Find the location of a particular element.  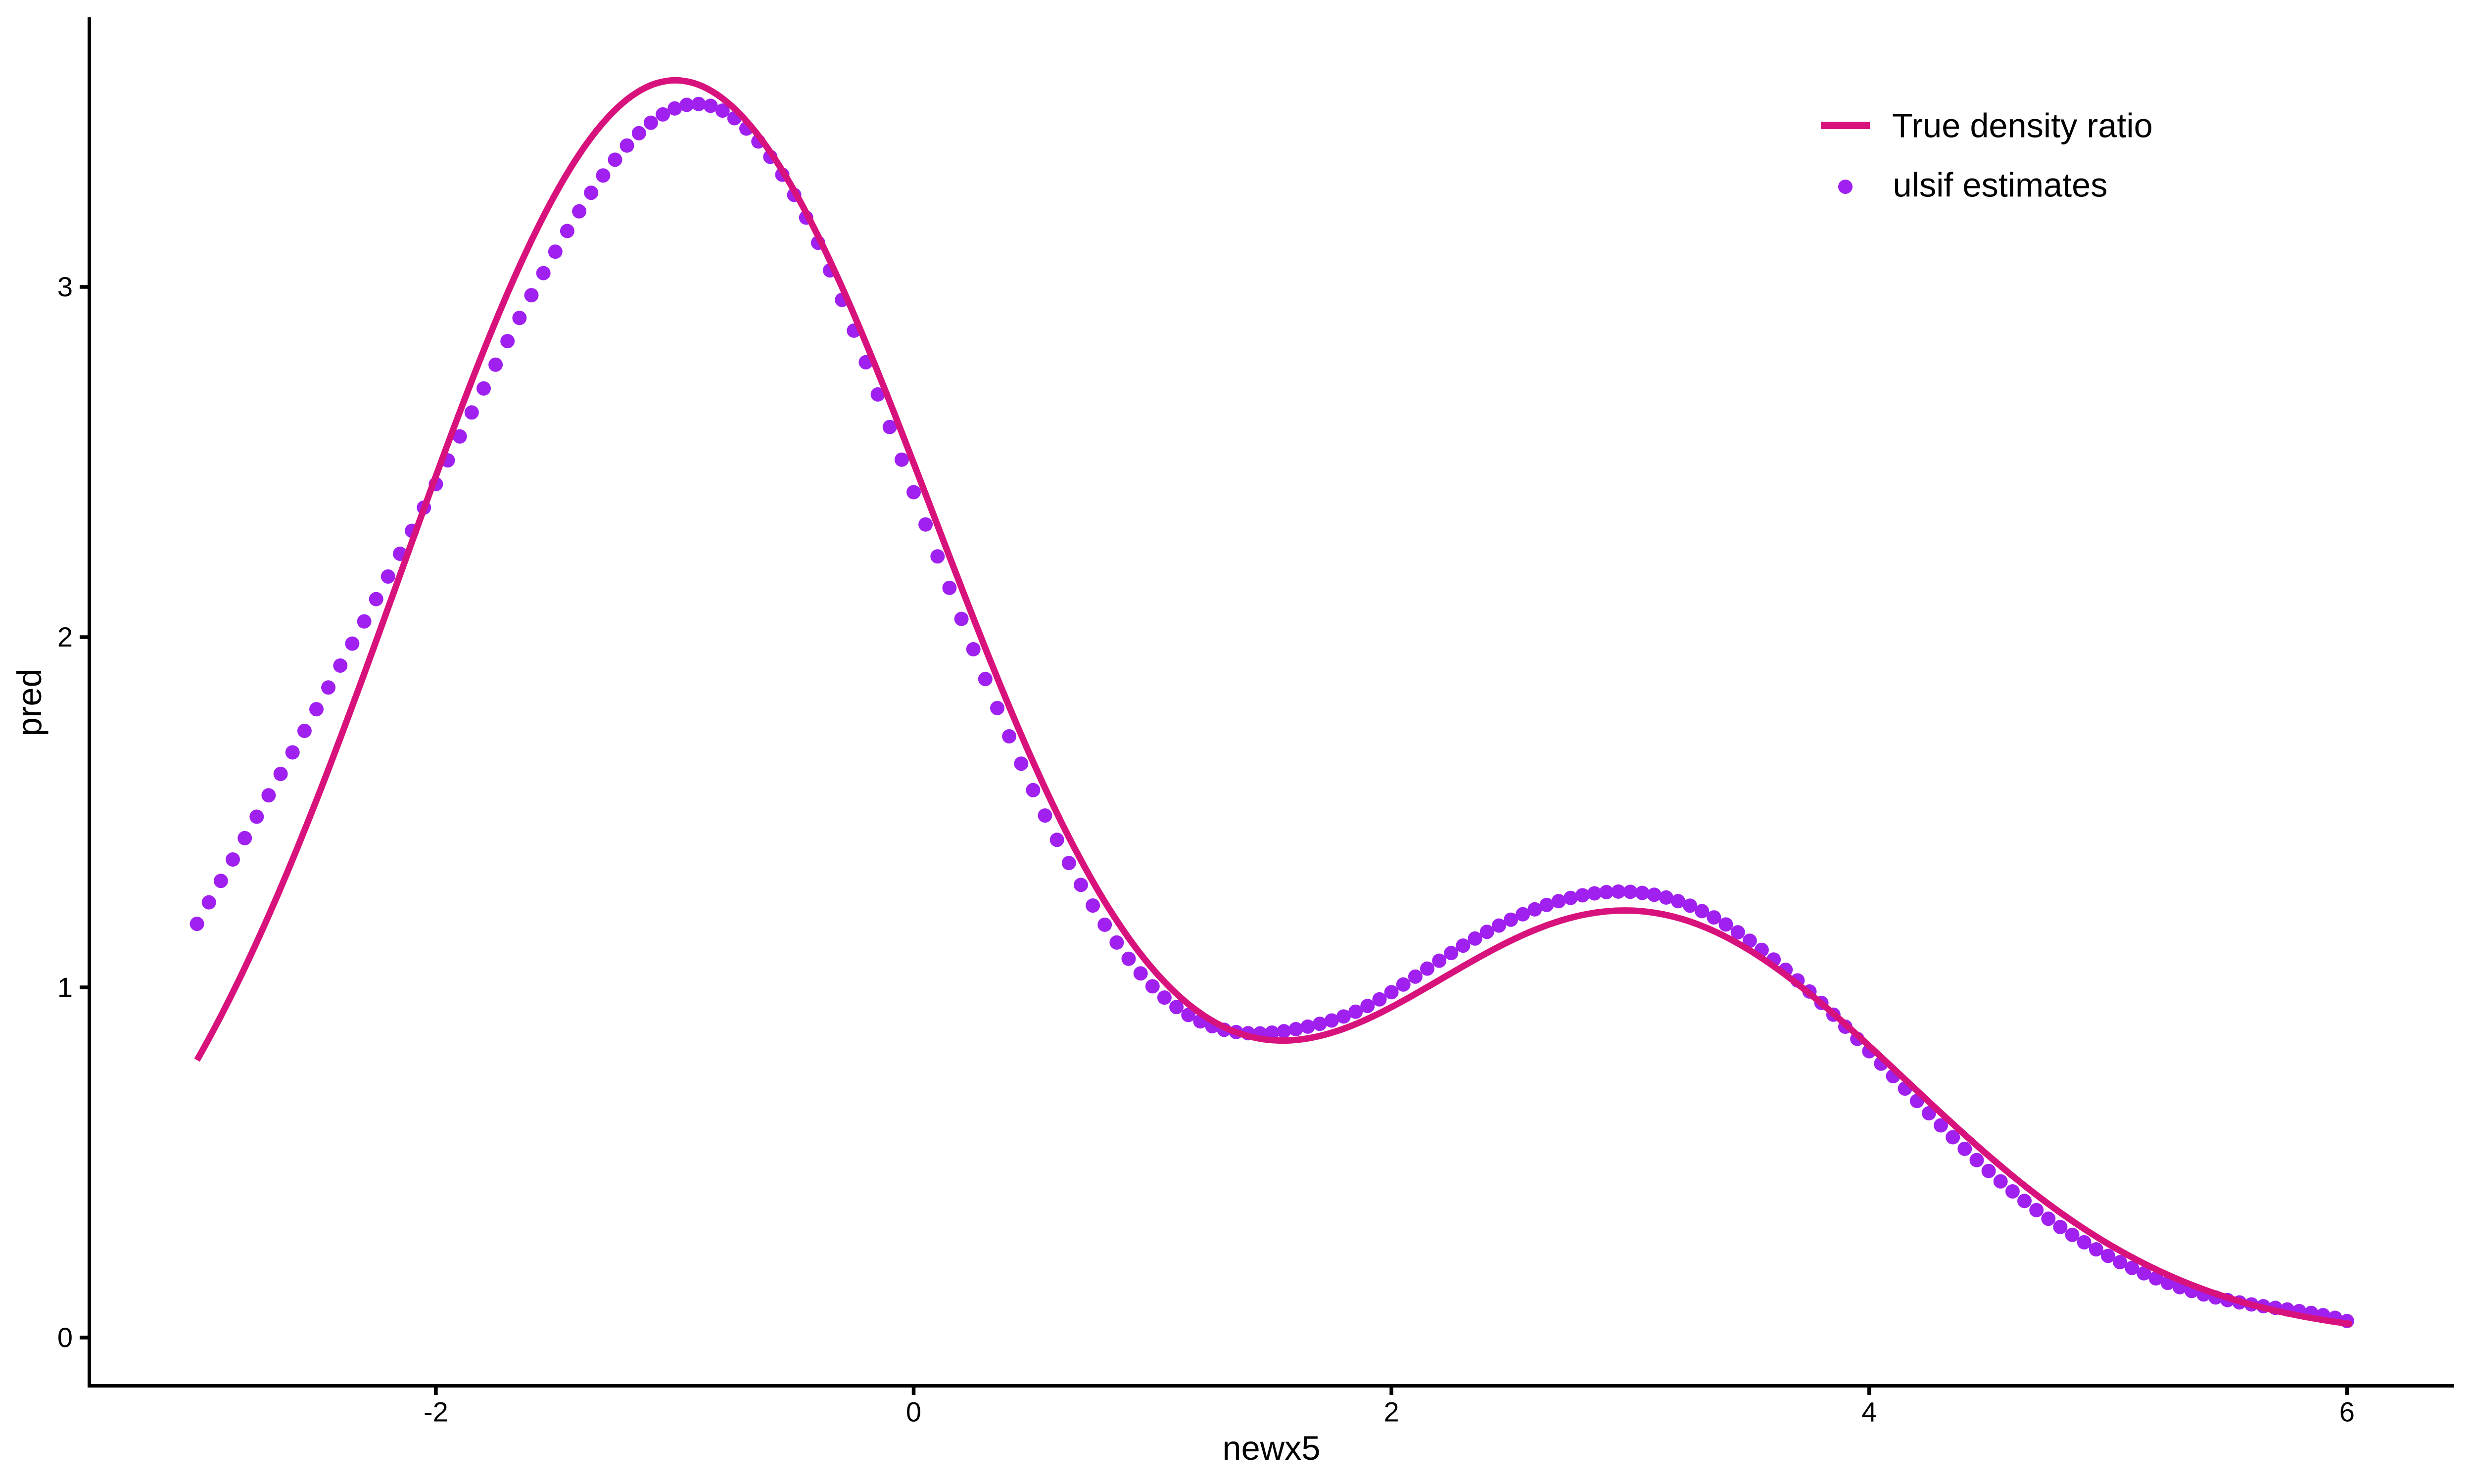

svg-text: 1 is located at coordinates (65, 987).